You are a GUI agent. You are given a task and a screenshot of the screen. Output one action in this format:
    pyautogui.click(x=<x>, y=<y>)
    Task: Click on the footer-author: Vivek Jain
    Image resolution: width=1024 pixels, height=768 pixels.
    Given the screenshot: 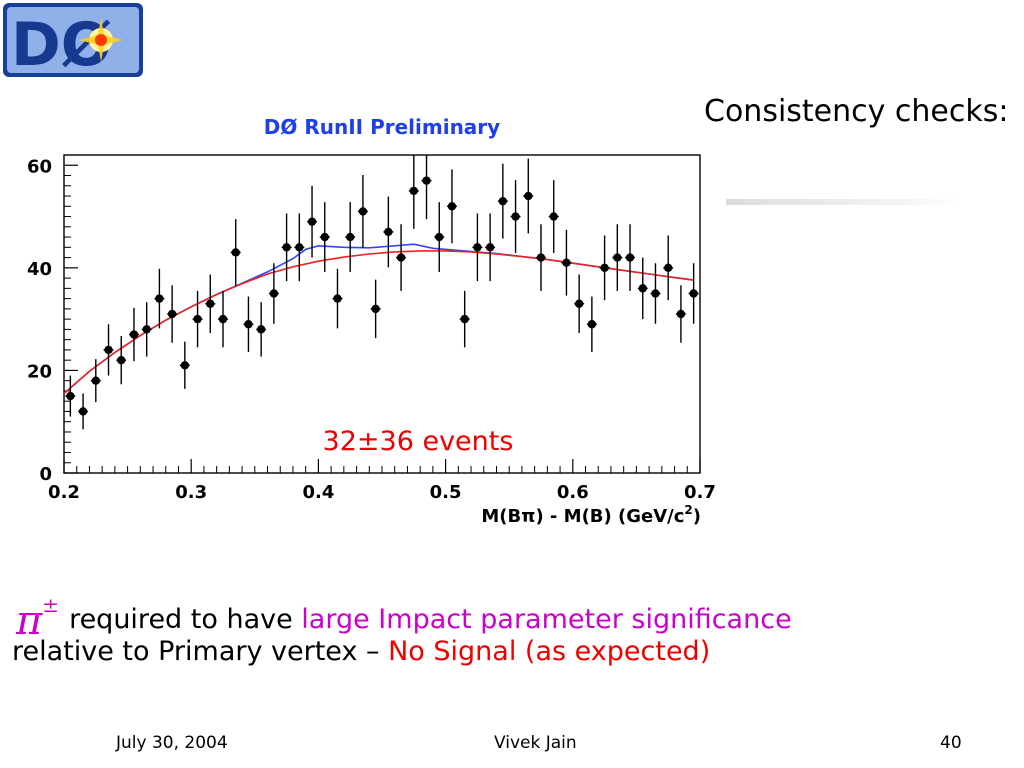 What is the action you would take?
    pyautogui.click(x=535, y=743)
    